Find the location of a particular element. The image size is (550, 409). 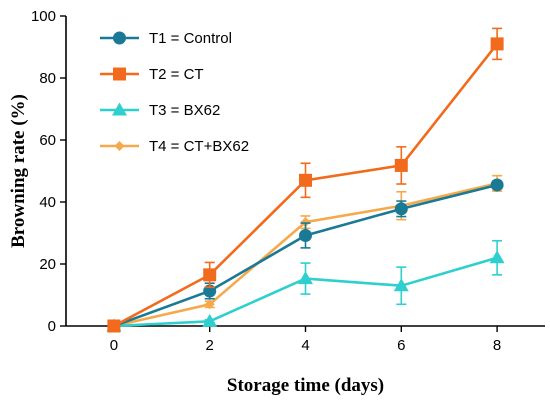

legend-item-2: T2 = CT is located at coordinates (152, 74).